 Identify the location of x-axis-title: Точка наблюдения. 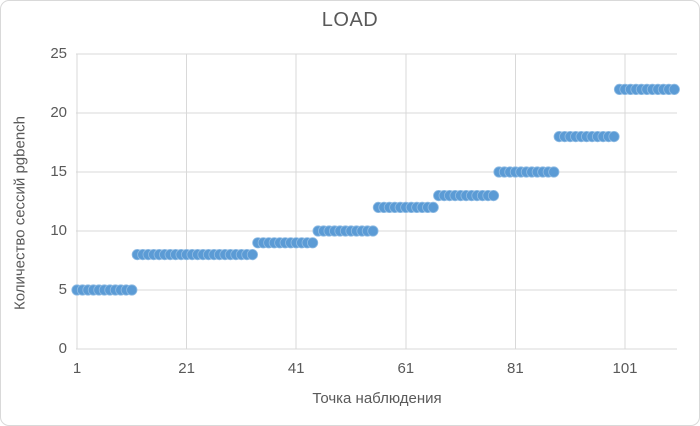
(377, 398).